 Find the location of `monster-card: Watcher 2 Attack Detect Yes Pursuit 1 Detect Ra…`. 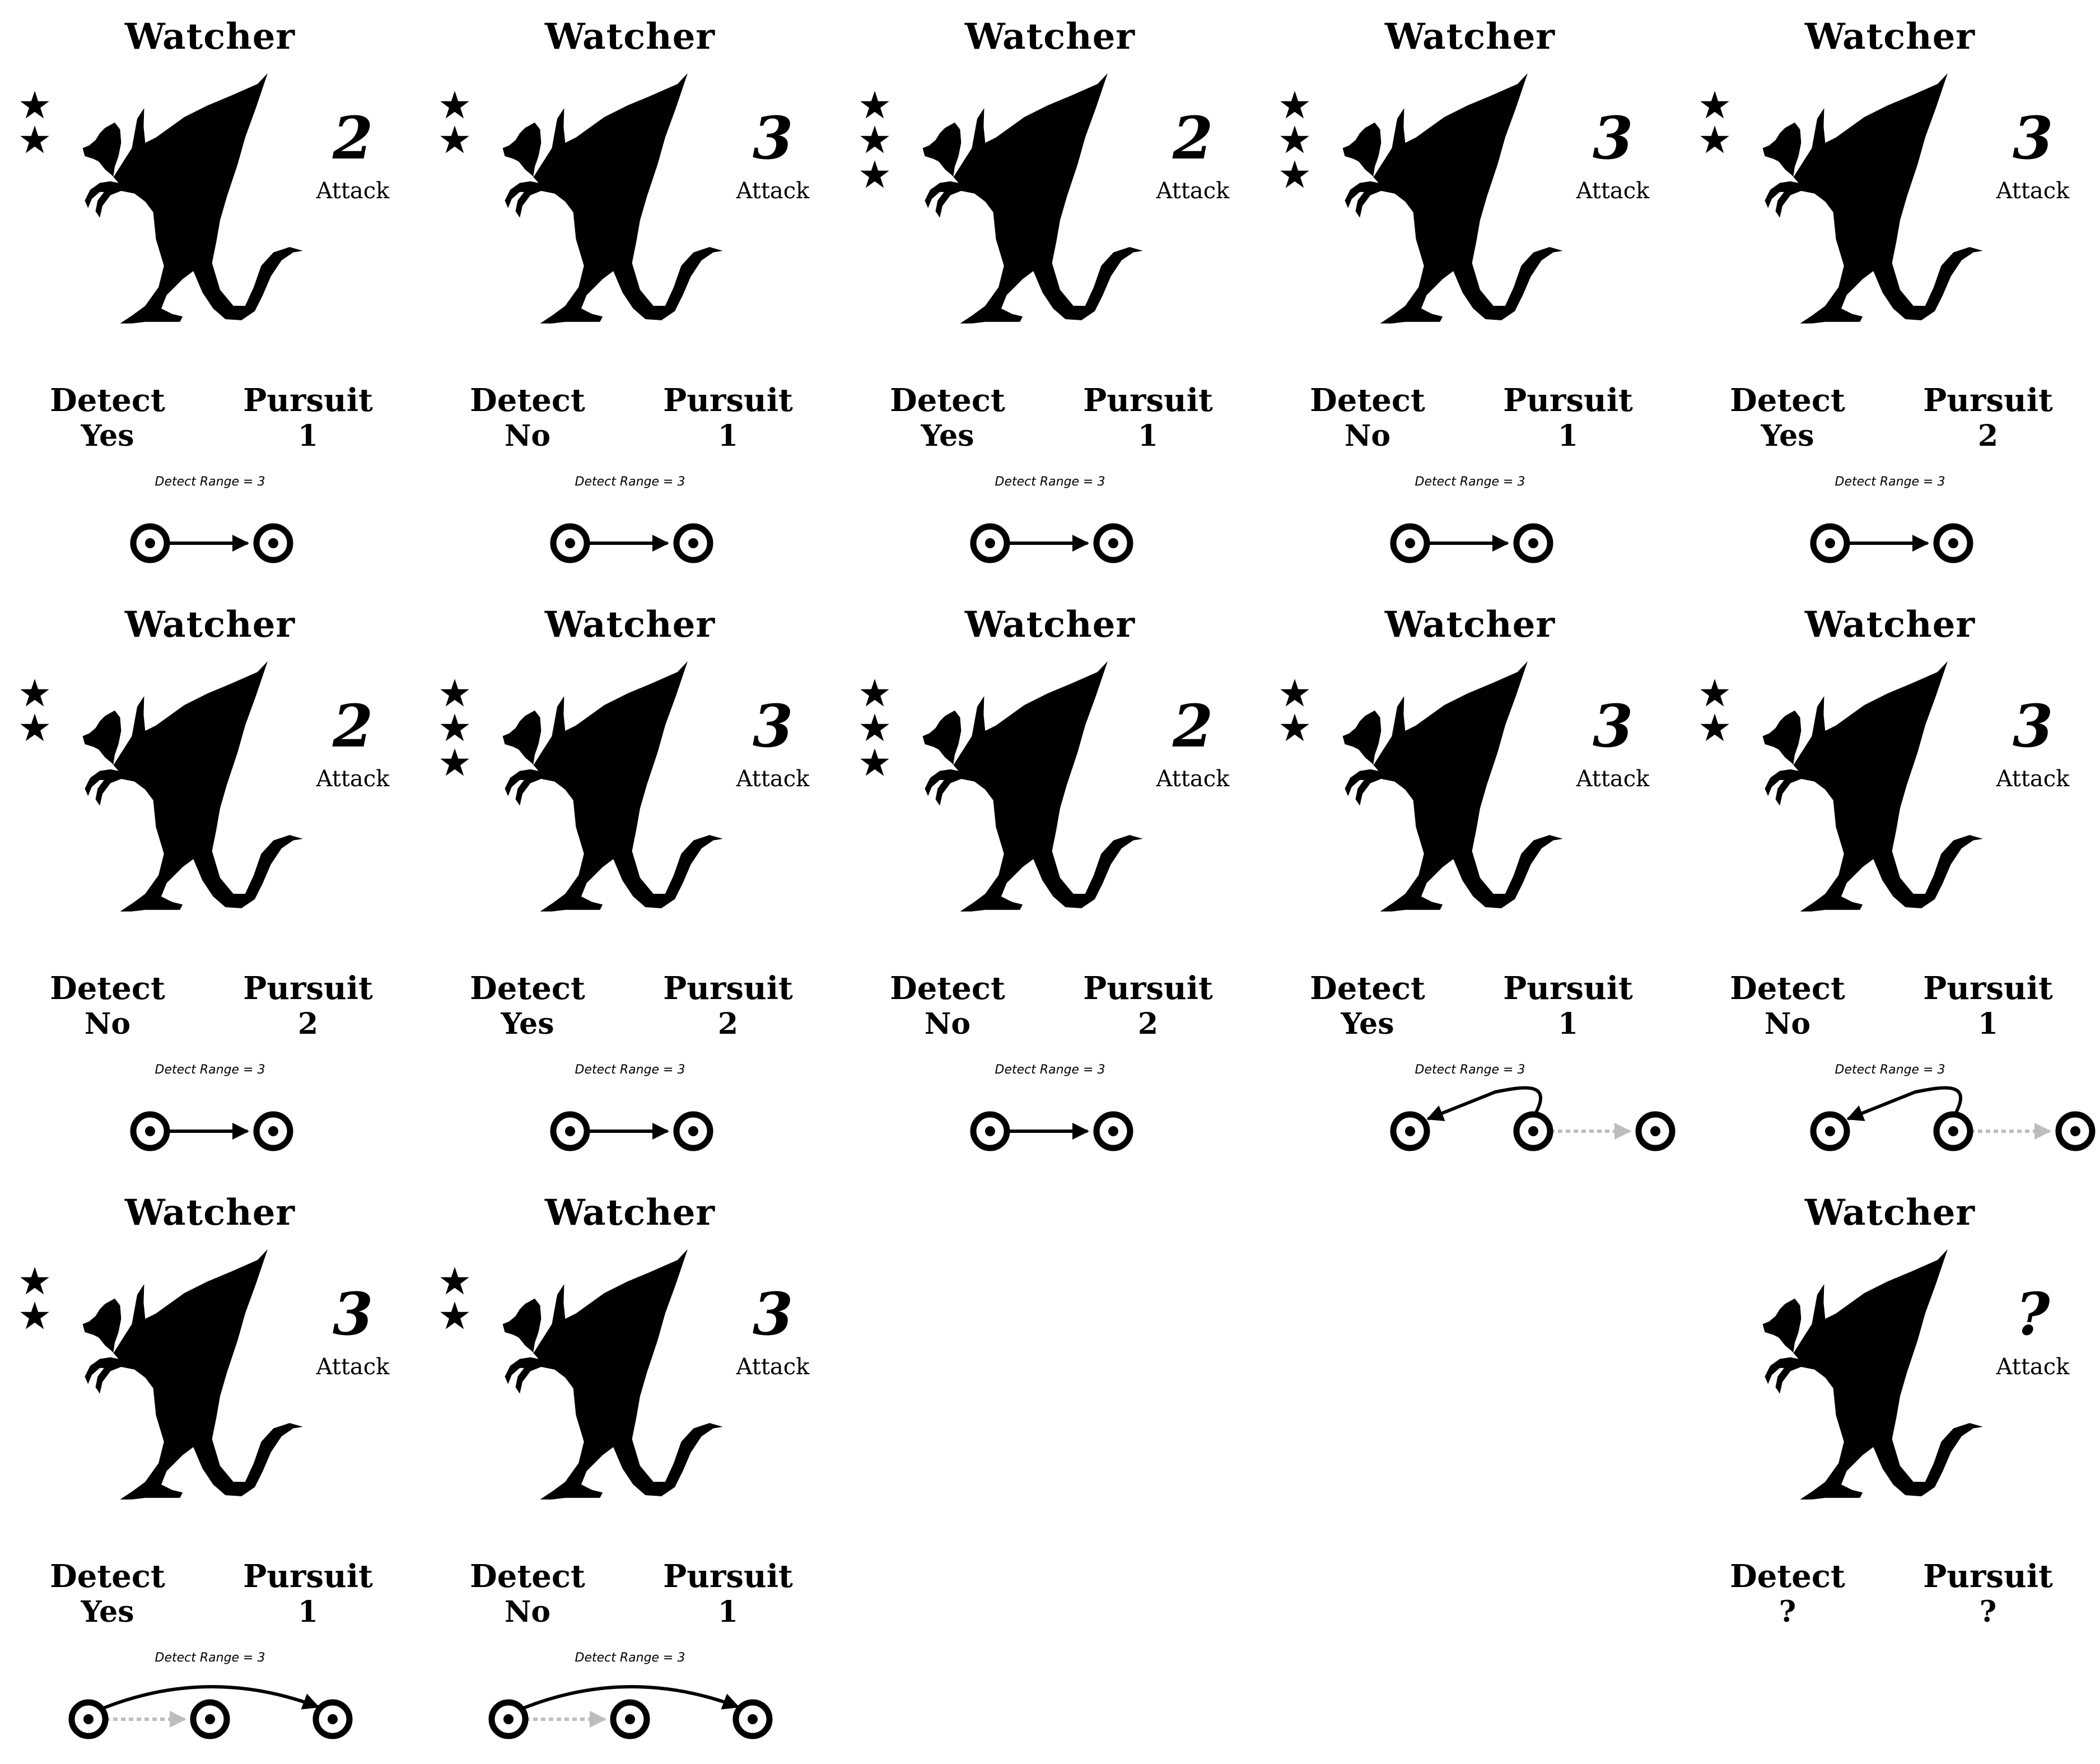

monster-card: Watcher 2 Attack Detect Yes Pursuit 1 Detect Ra… is located at coordinates (210, 294).